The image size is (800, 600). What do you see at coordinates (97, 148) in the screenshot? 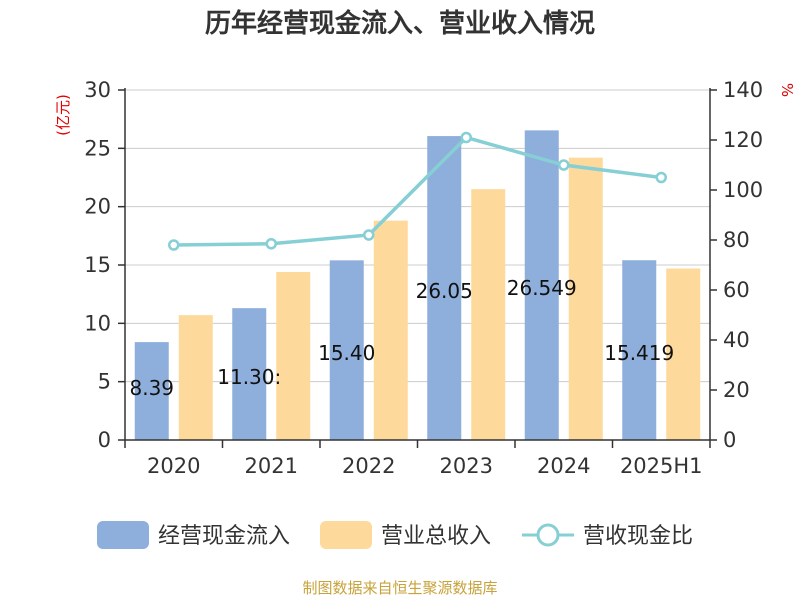
I see `y-left-tick-label: 25` at bounding box center [97, 148].